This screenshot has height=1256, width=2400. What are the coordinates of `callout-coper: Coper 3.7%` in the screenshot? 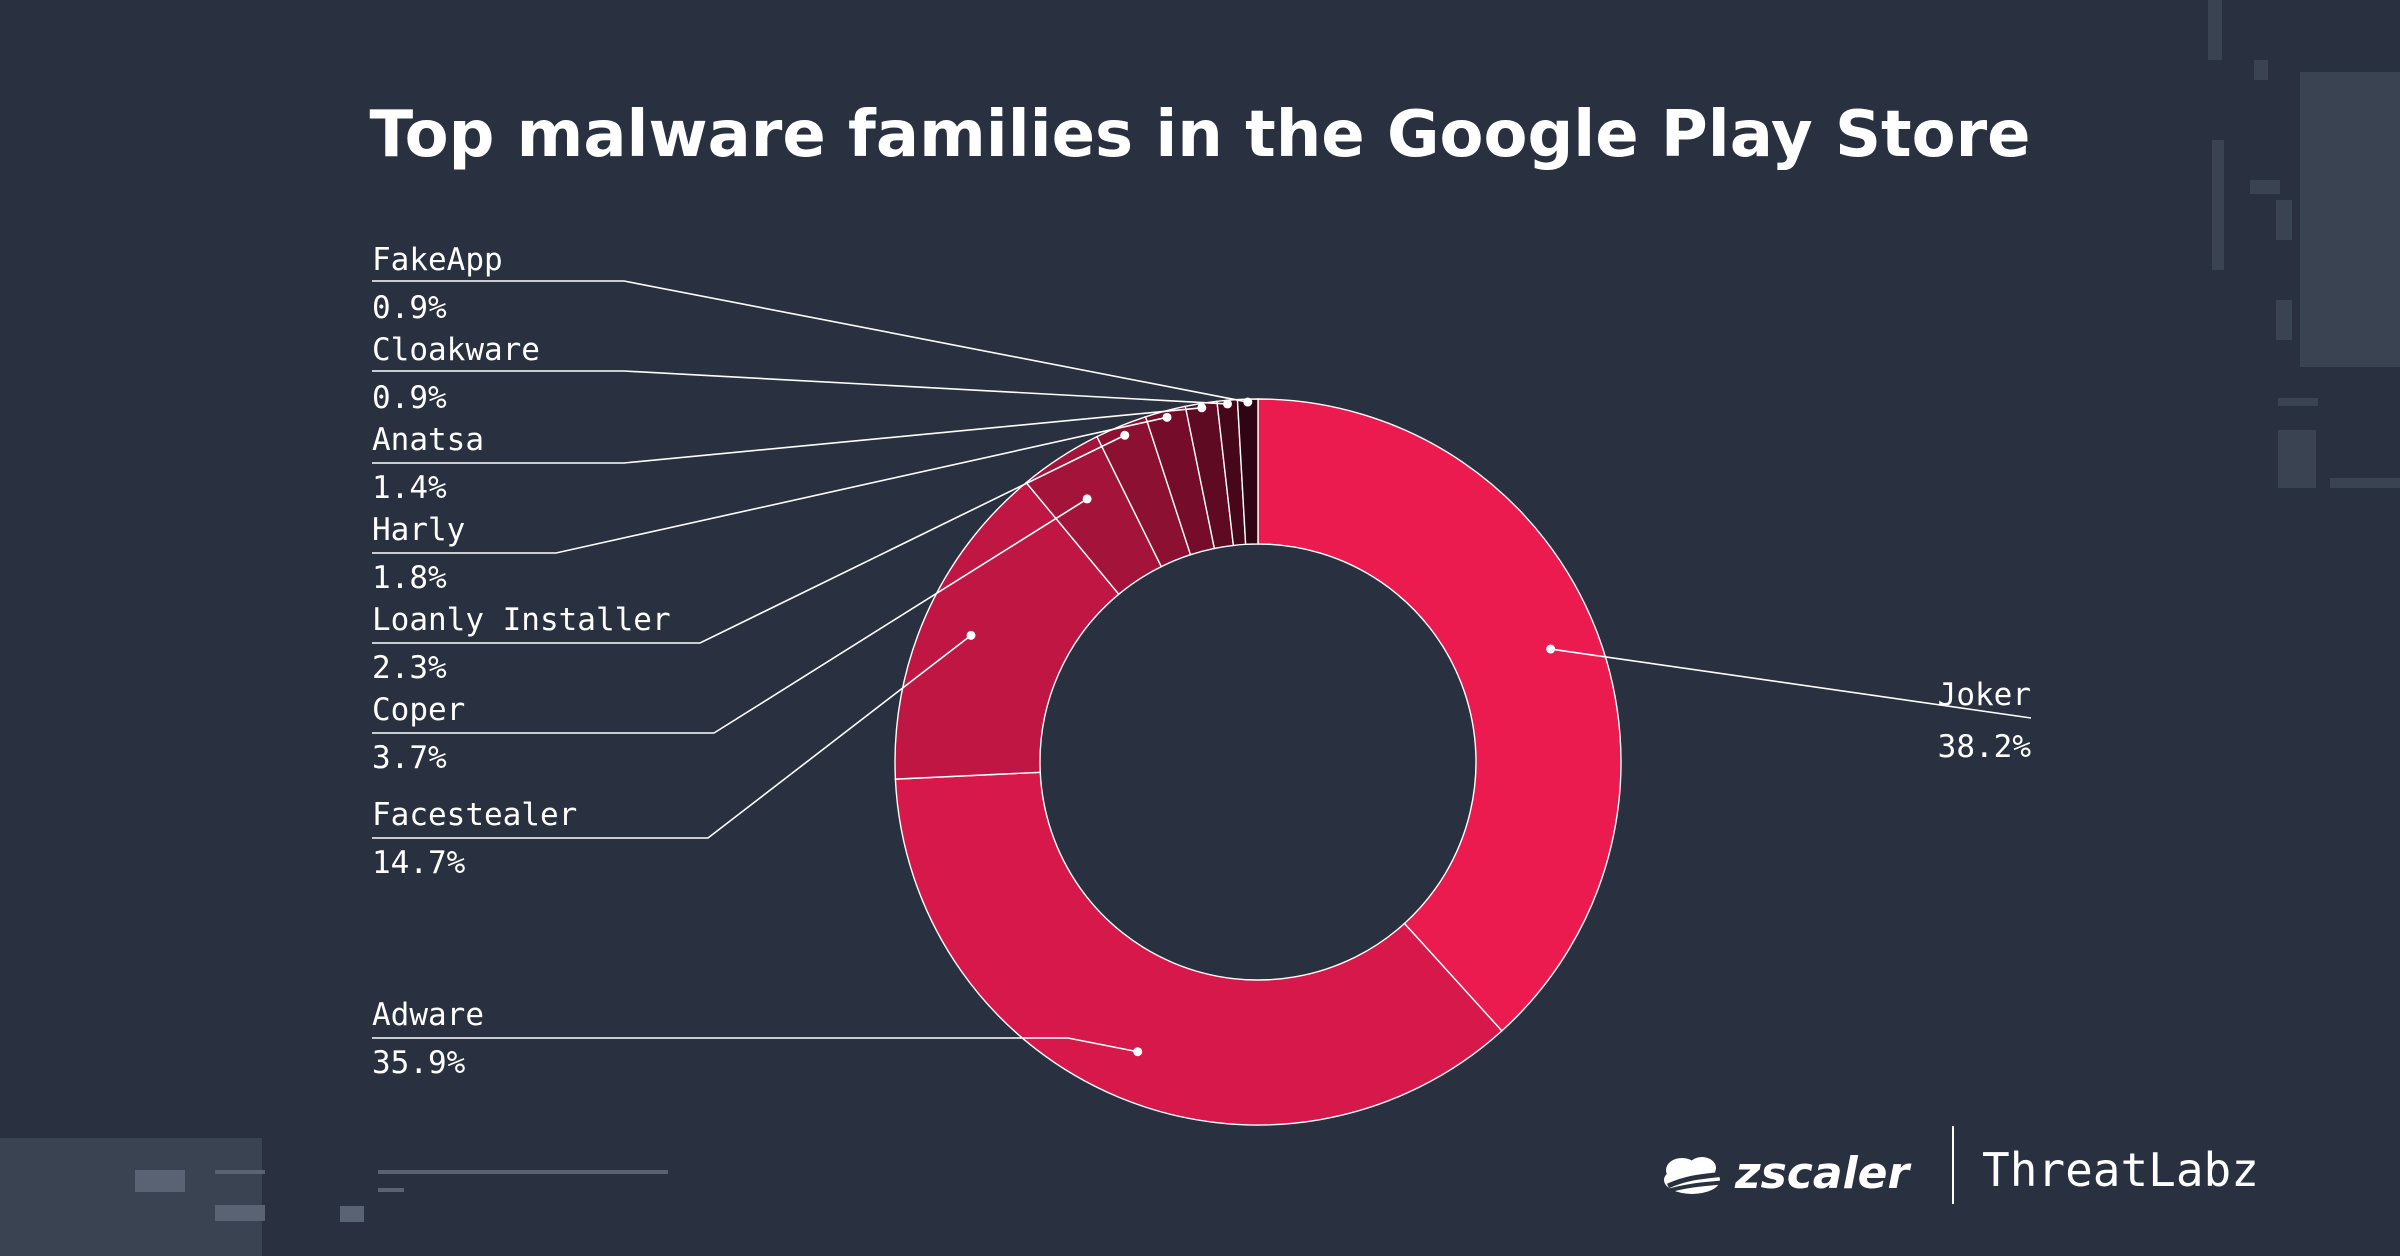 It's located at (732, 635).